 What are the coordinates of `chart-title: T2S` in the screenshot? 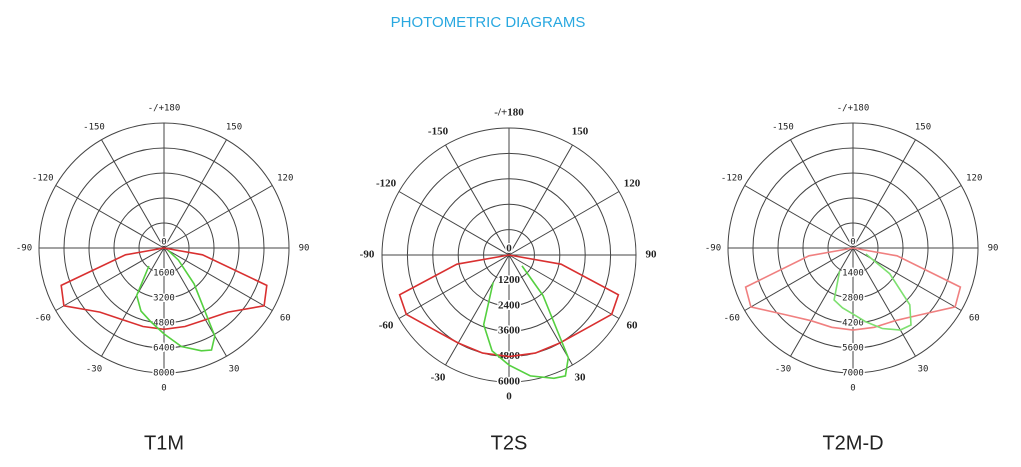 It's located at (509, 443).